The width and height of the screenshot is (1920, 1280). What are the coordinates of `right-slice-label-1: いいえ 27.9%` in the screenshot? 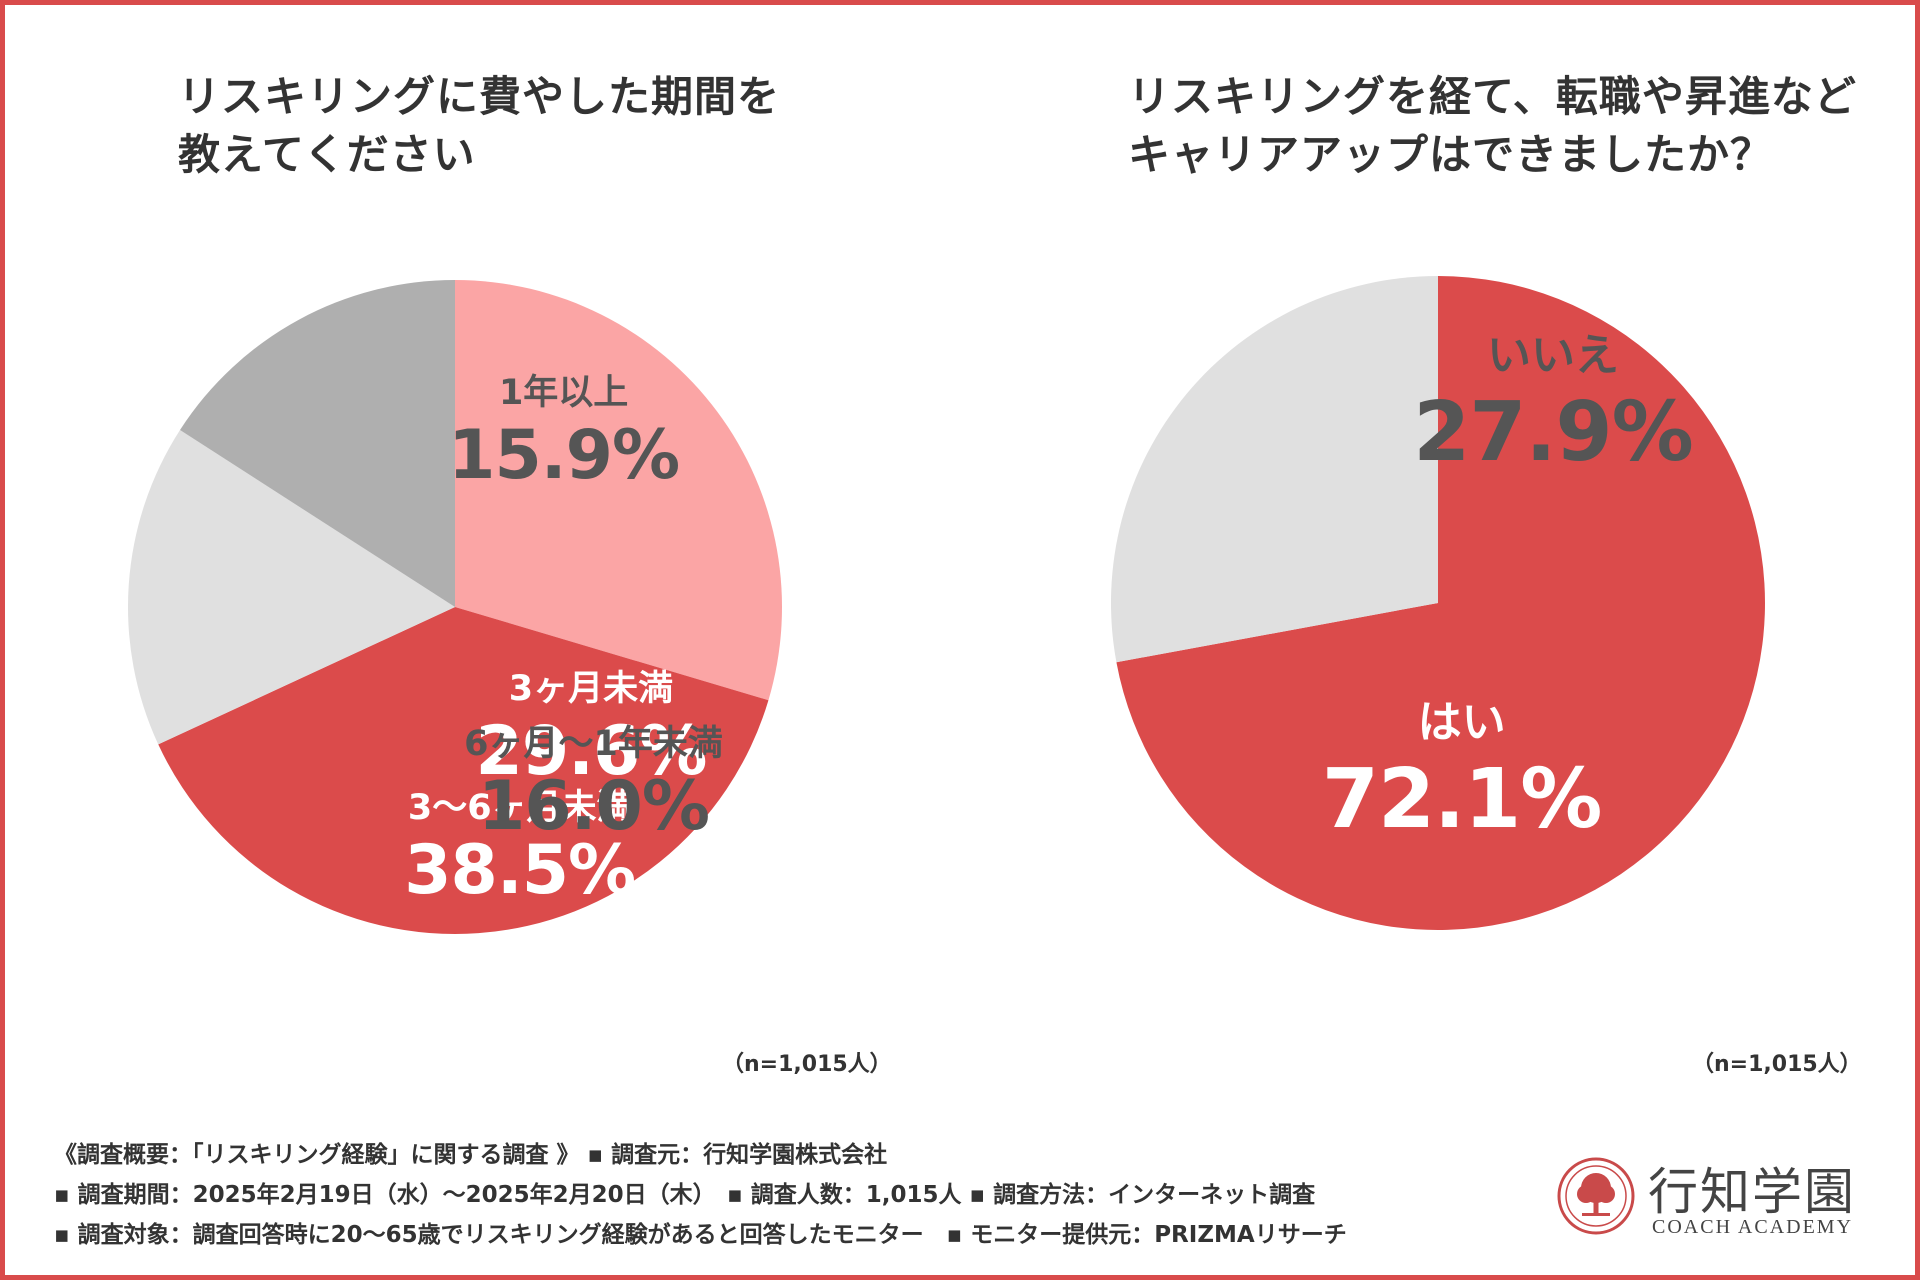 It's located at (1553, 404).